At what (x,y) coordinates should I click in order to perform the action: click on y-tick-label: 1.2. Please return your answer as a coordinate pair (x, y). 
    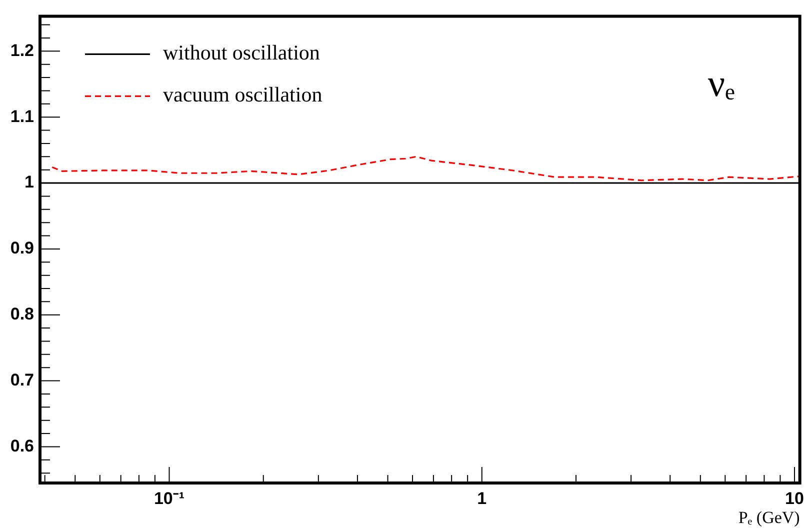
    Looking at the image, I should click on (22, 50).